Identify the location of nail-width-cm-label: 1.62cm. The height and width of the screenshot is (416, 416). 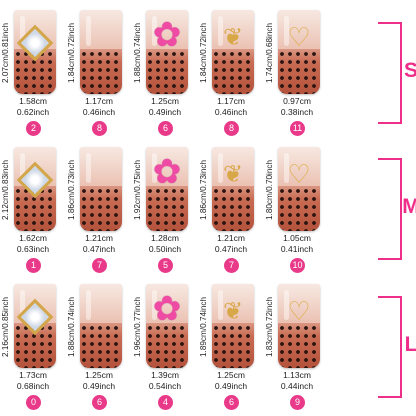
(33, 238).